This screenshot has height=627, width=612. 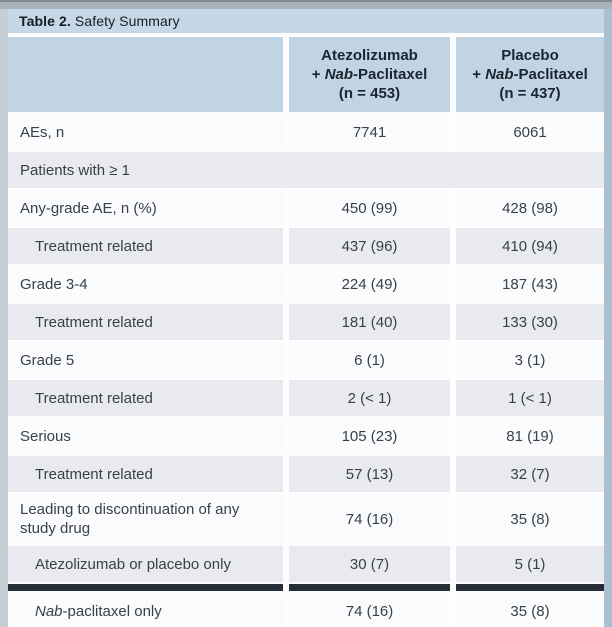 What do you see at coordinates (306, 208) in the screenshot?
I see `table-row: Any-grade AE, n (%) 450 (99) 428 (98)` at bounding box center [306, 208].